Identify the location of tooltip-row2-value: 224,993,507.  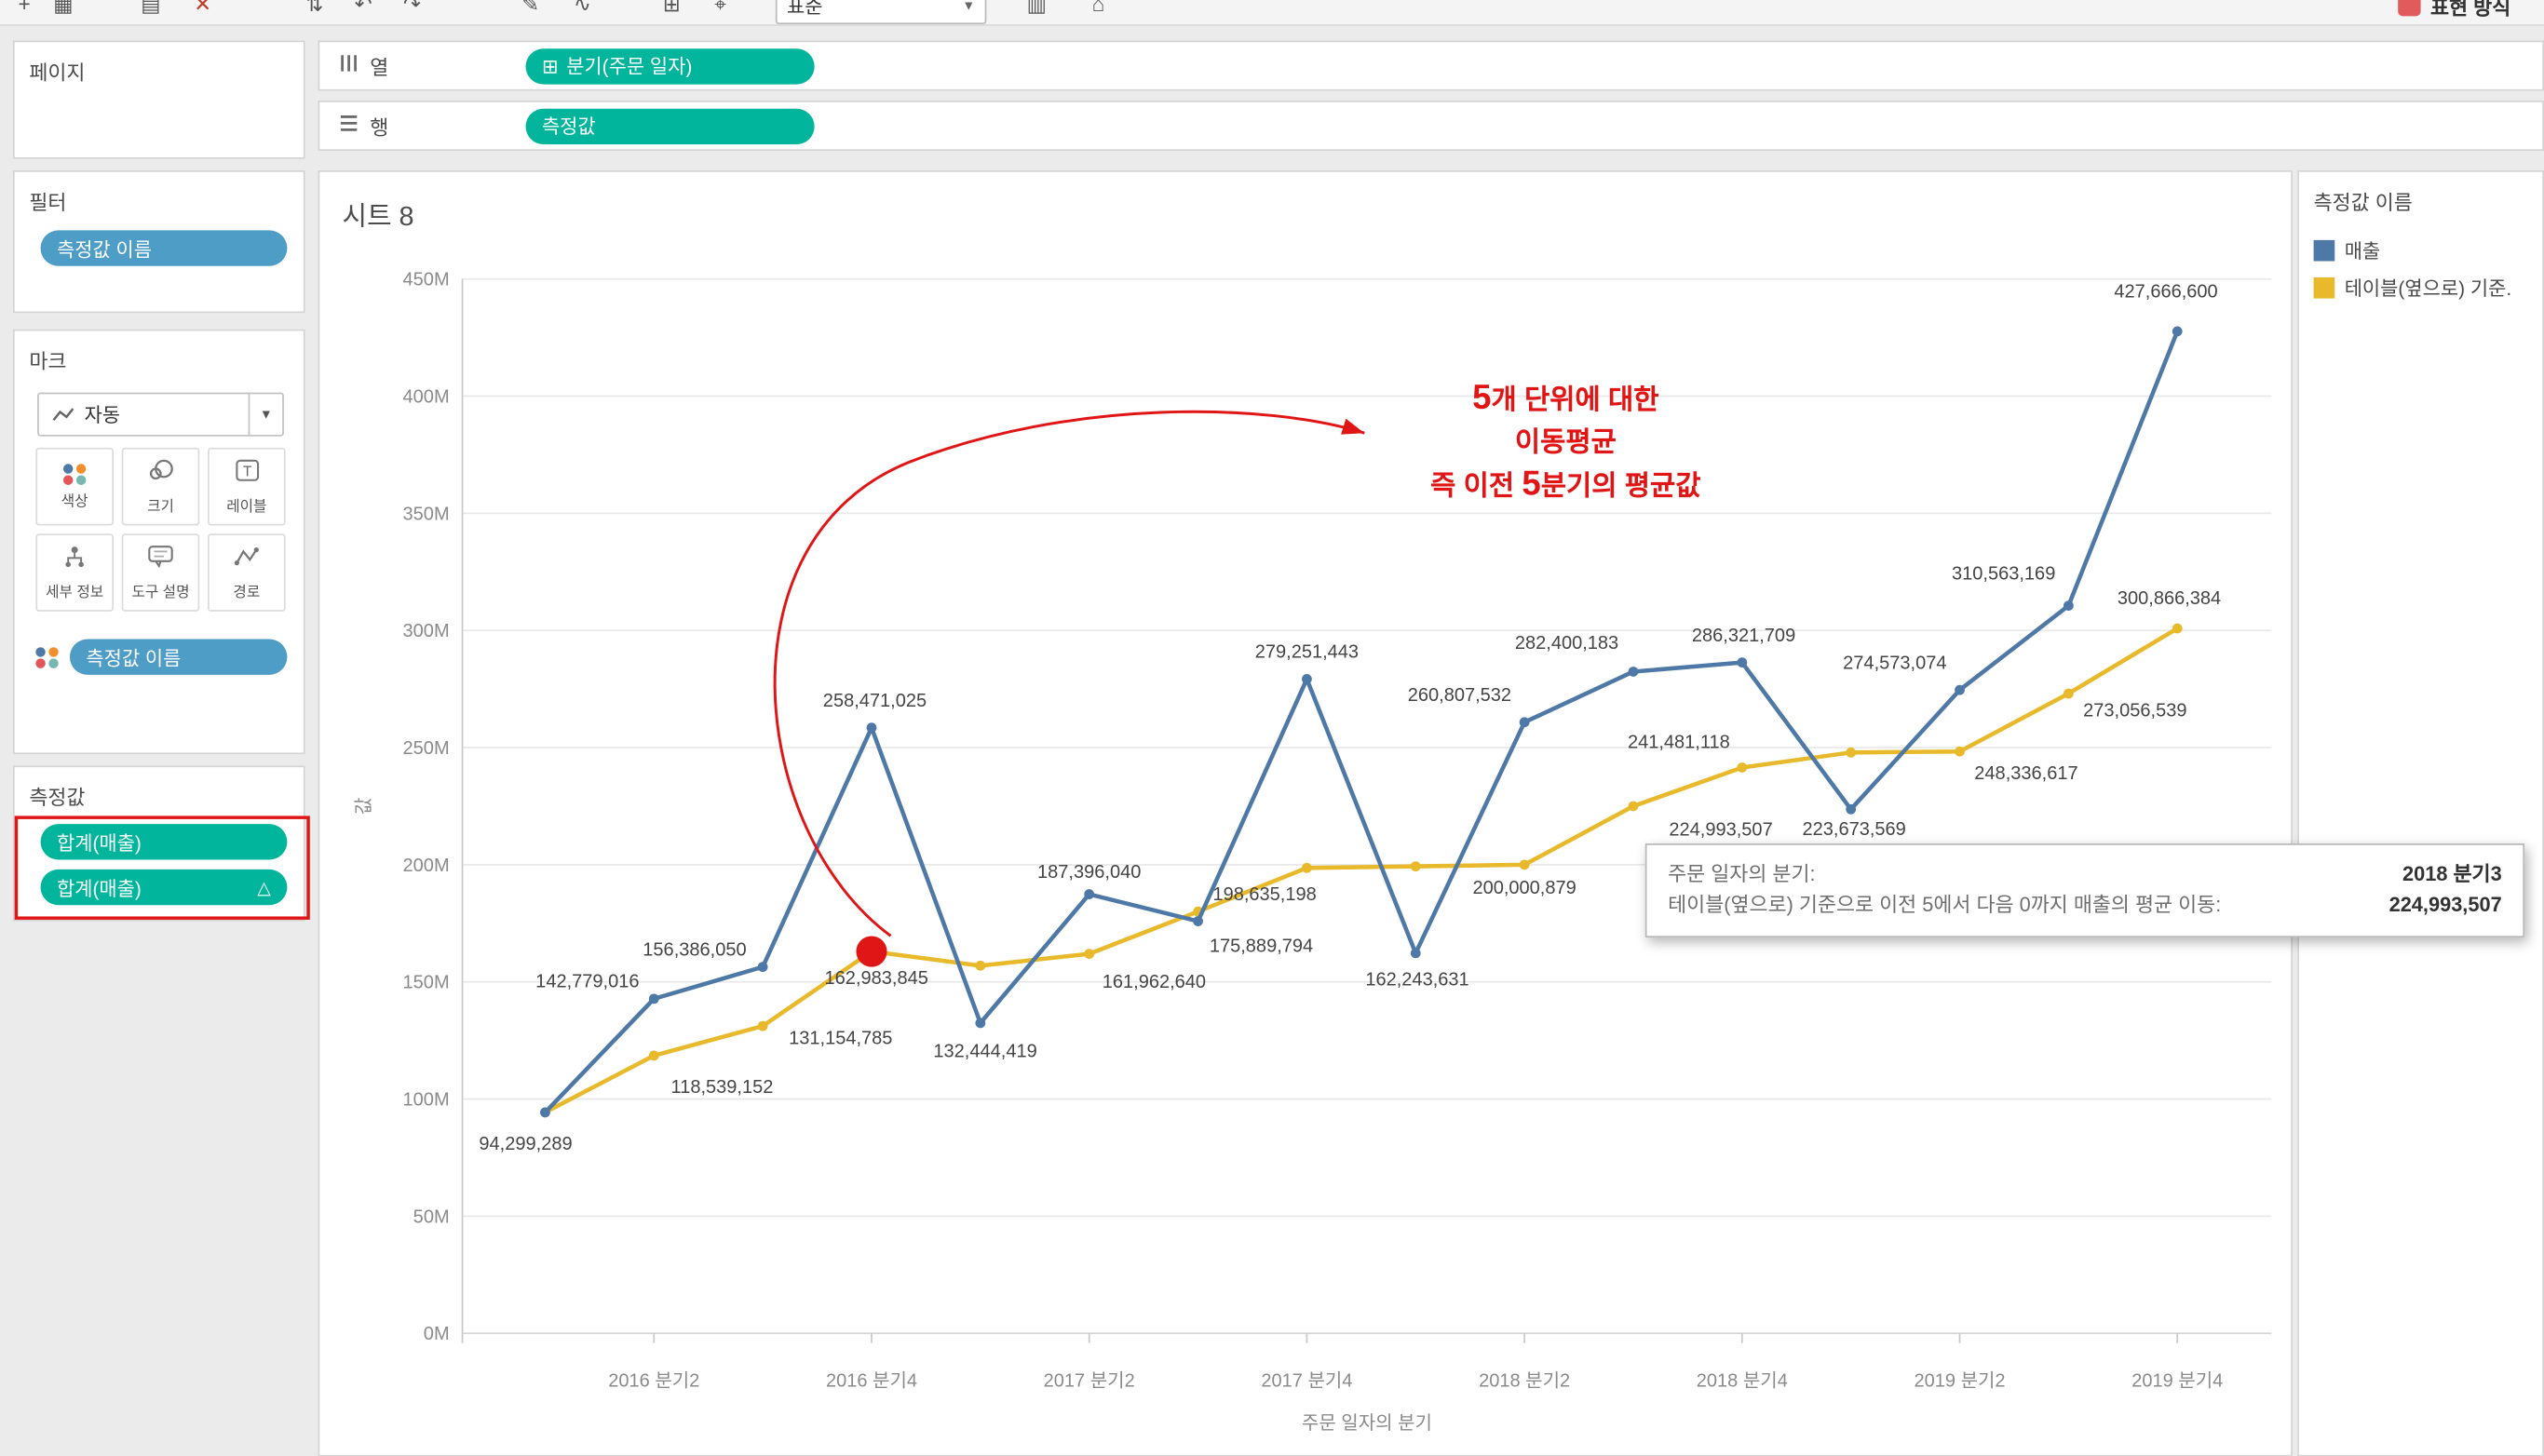
(2445, 905).